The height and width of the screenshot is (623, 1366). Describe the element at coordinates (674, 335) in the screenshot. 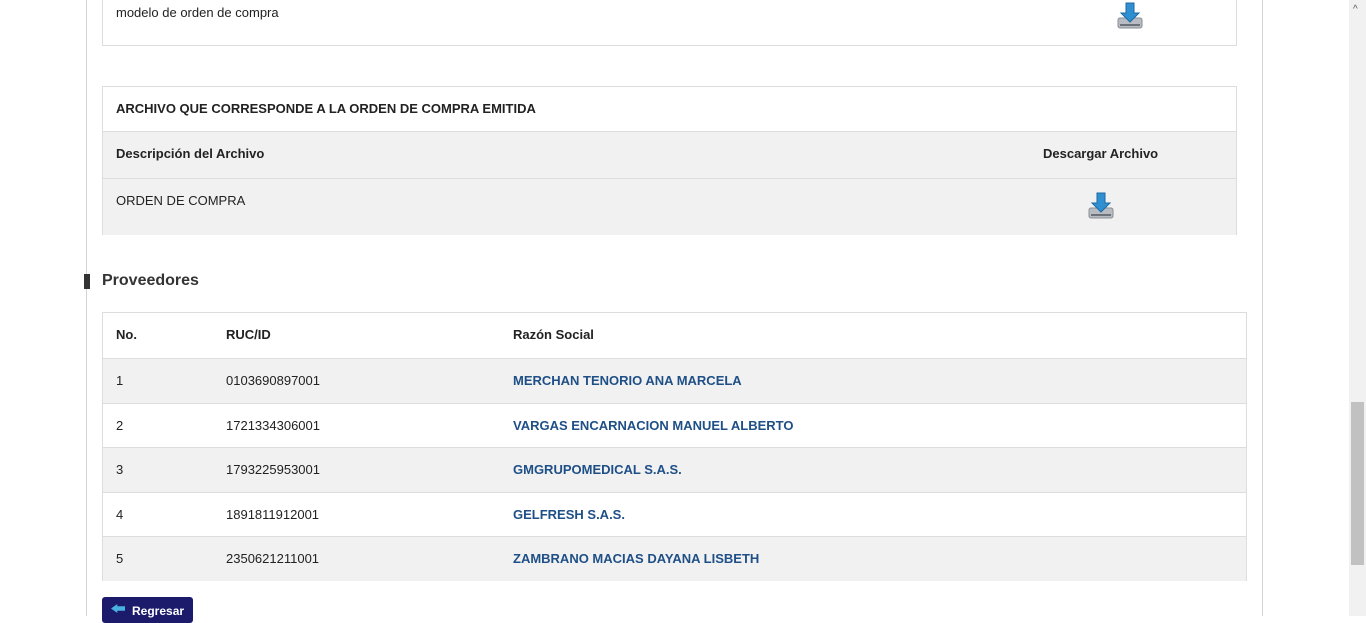

I see `table-header: No. RUC/ID Razón Social` at that location.